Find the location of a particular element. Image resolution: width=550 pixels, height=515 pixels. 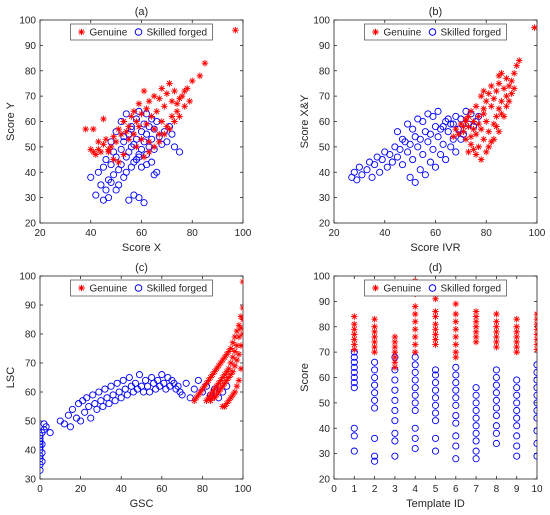

chart-title: (b) is located at coordinates (435, 12).